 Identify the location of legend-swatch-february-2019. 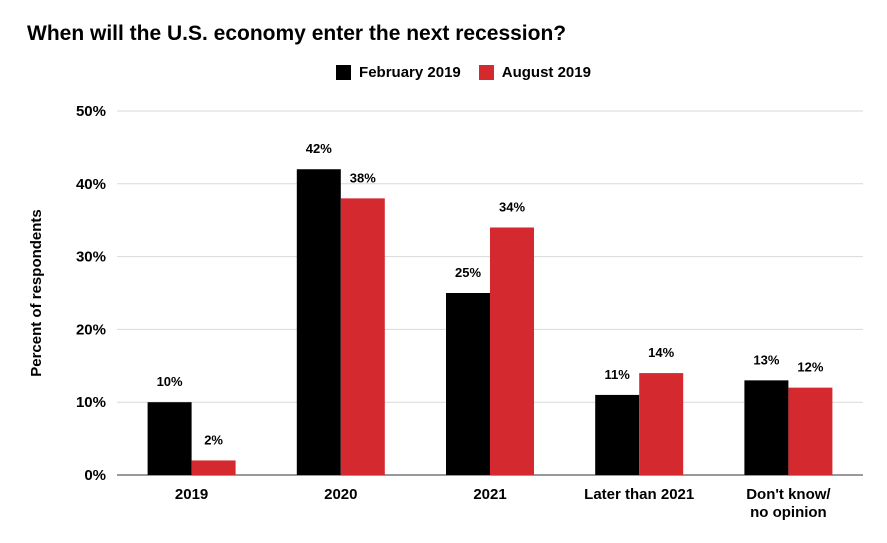
(344, 72).